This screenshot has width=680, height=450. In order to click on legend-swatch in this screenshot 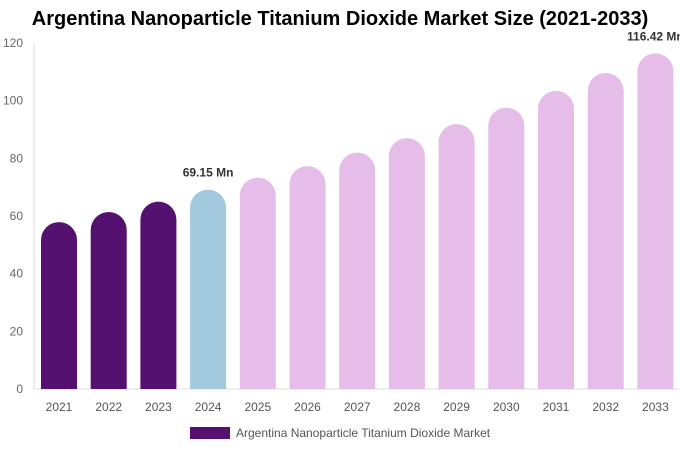, I will do `click(210, 433)`.